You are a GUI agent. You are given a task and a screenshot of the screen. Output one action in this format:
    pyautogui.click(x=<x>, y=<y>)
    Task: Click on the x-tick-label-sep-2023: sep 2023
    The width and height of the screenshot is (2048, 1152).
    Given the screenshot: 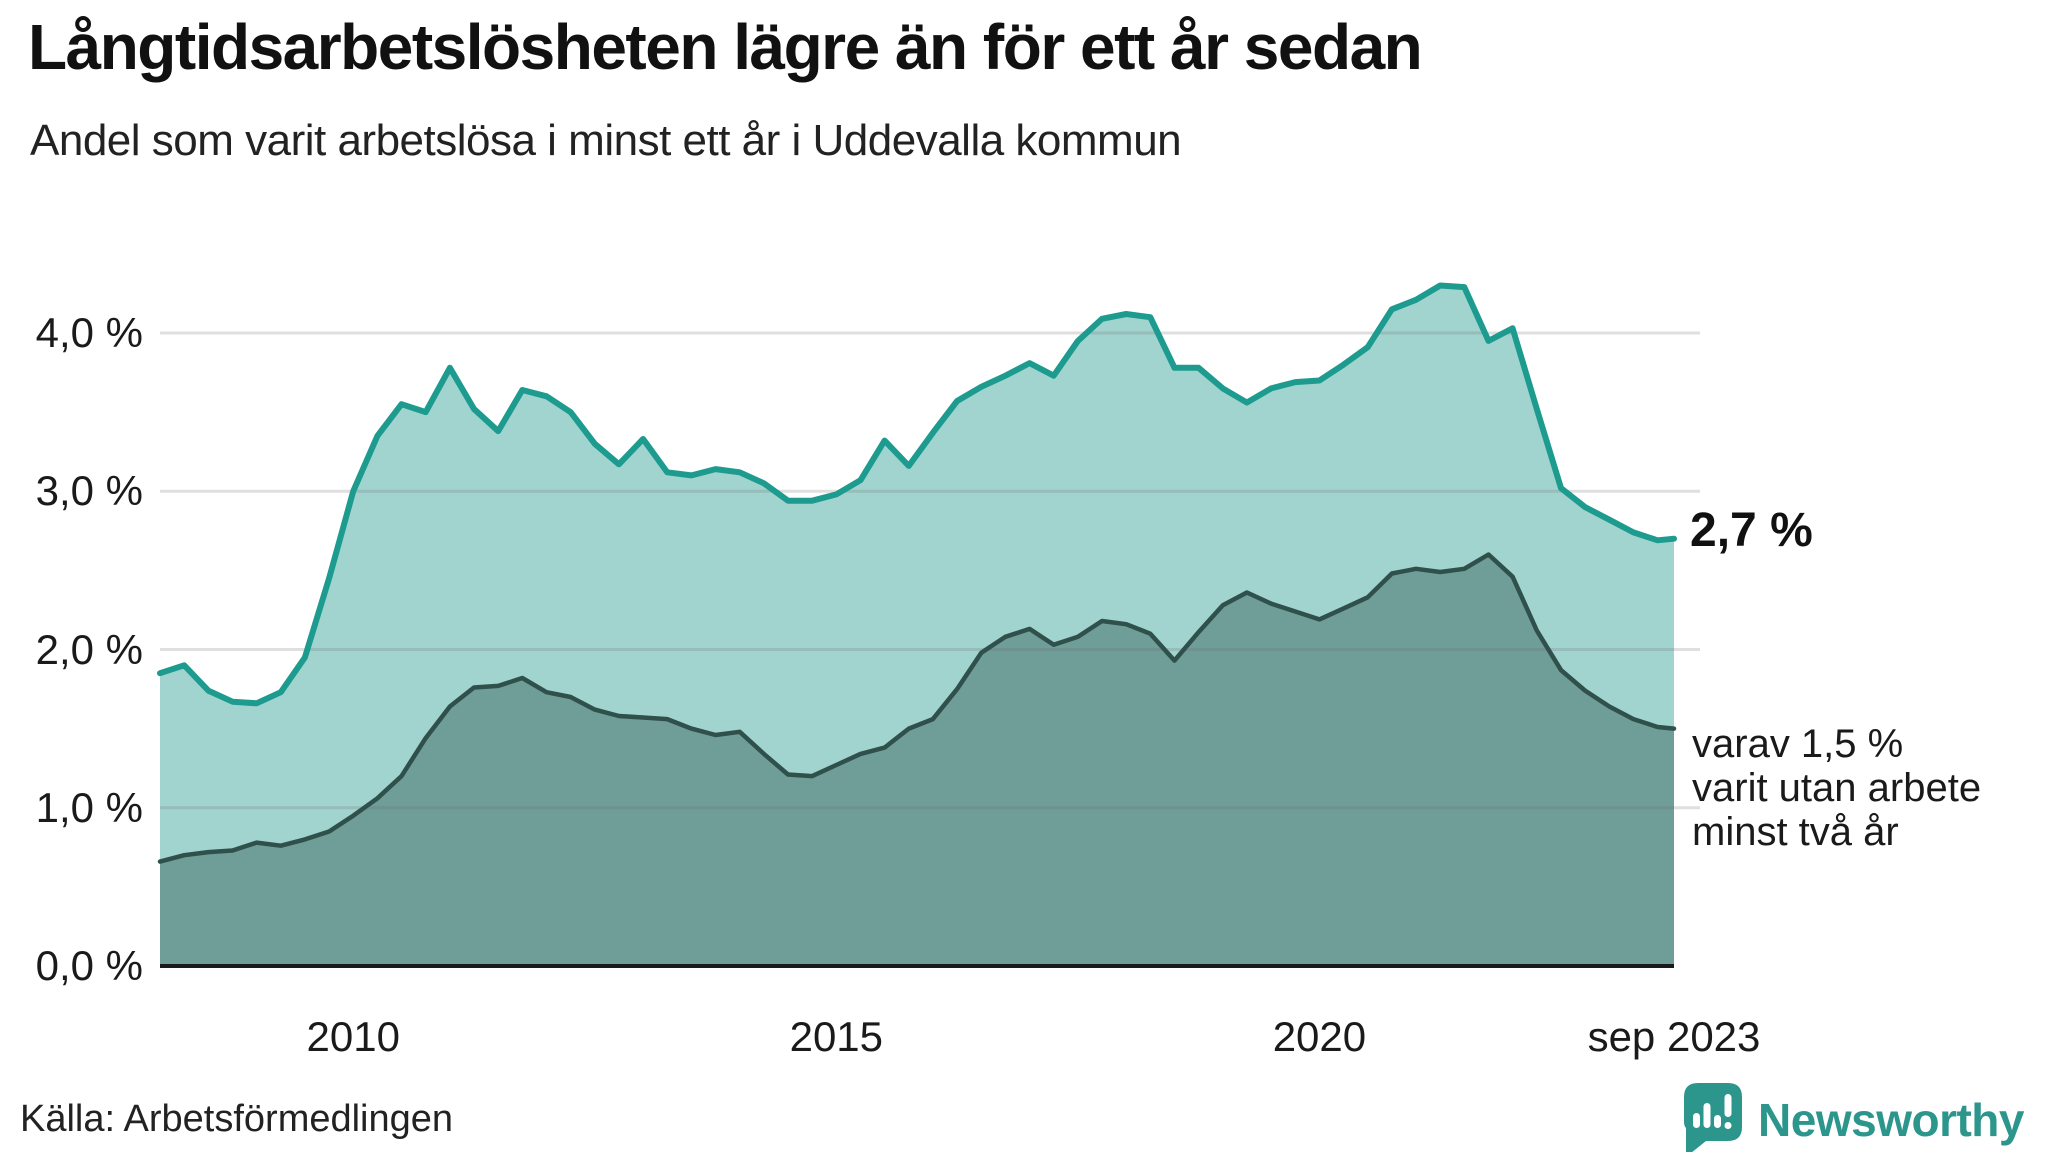 What is the action you would take?
    pyautogui.click(x=1674, y=1036)
    